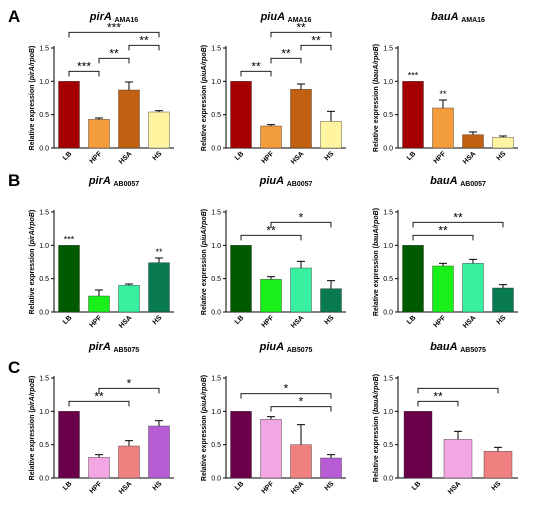  What do you see at coordinates (286, 181) in the screenshot?
I see `chart-title: piuA AB0057` at bounding box center [286, 181].